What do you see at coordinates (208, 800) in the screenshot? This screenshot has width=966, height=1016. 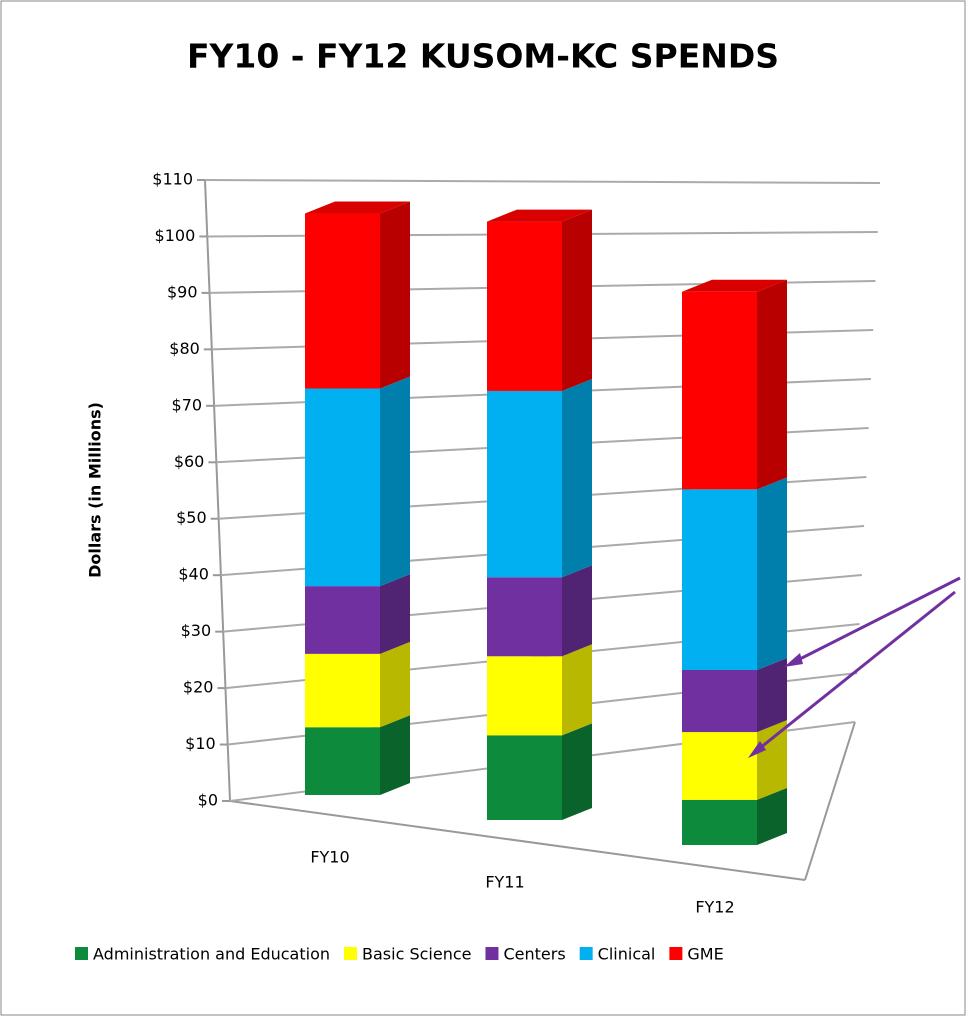 I see `y-tick-label: $0` at bounding box center [208, 800].